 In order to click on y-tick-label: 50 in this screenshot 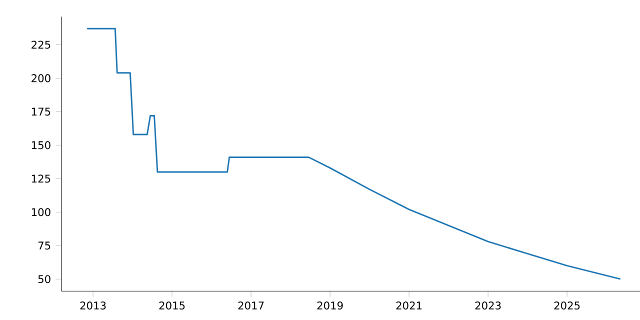, I will do `click(44, 279)`.